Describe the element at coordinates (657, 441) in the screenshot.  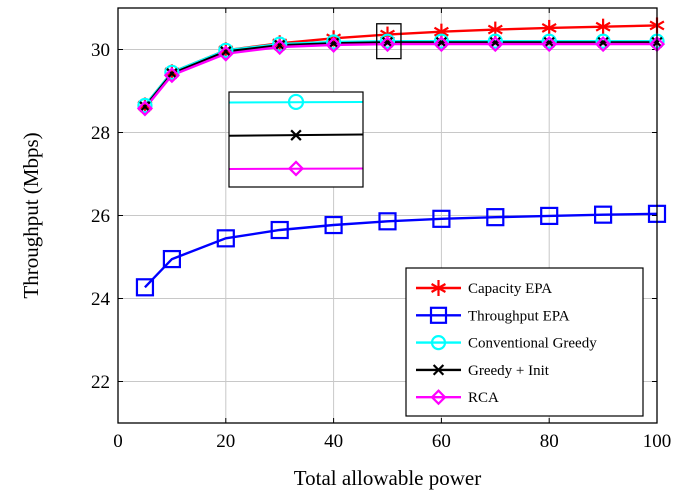
I see `x-tick-label: 100` at that location.